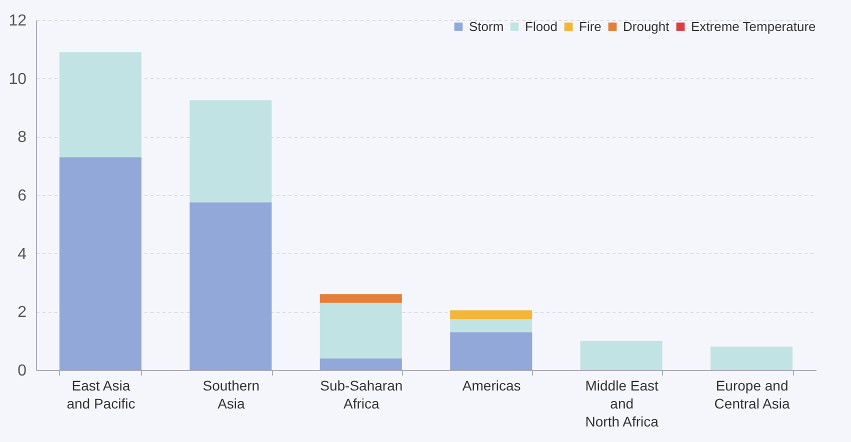  I want to click on x-tick-label: East Asia and Pacific, so click(101, 395).